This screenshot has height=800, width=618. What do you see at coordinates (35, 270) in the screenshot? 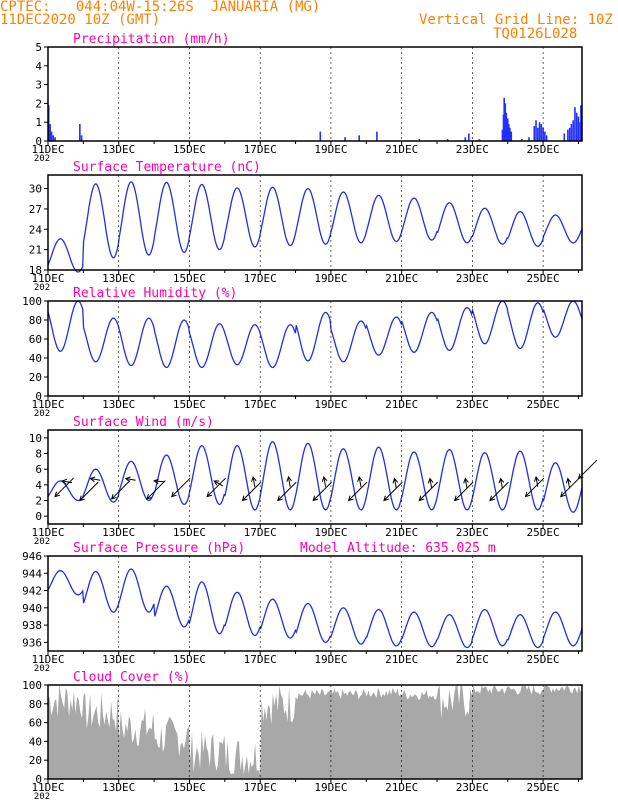
I see `y-tick-label: 18` at bounding box center [35, 270].